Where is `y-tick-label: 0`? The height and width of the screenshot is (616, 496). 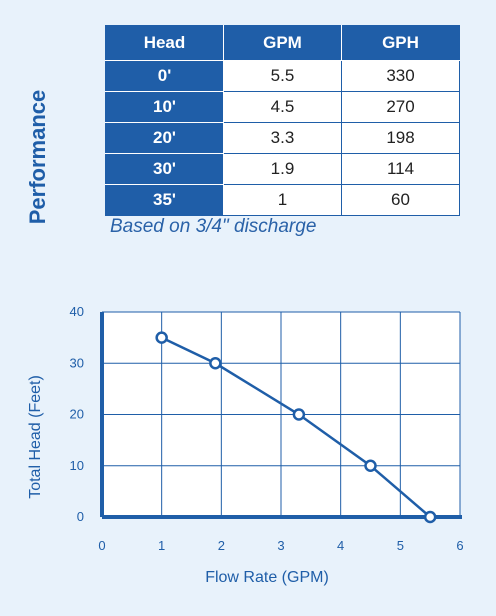
y-tick-label: 0 is located at coordinates (80, 516).